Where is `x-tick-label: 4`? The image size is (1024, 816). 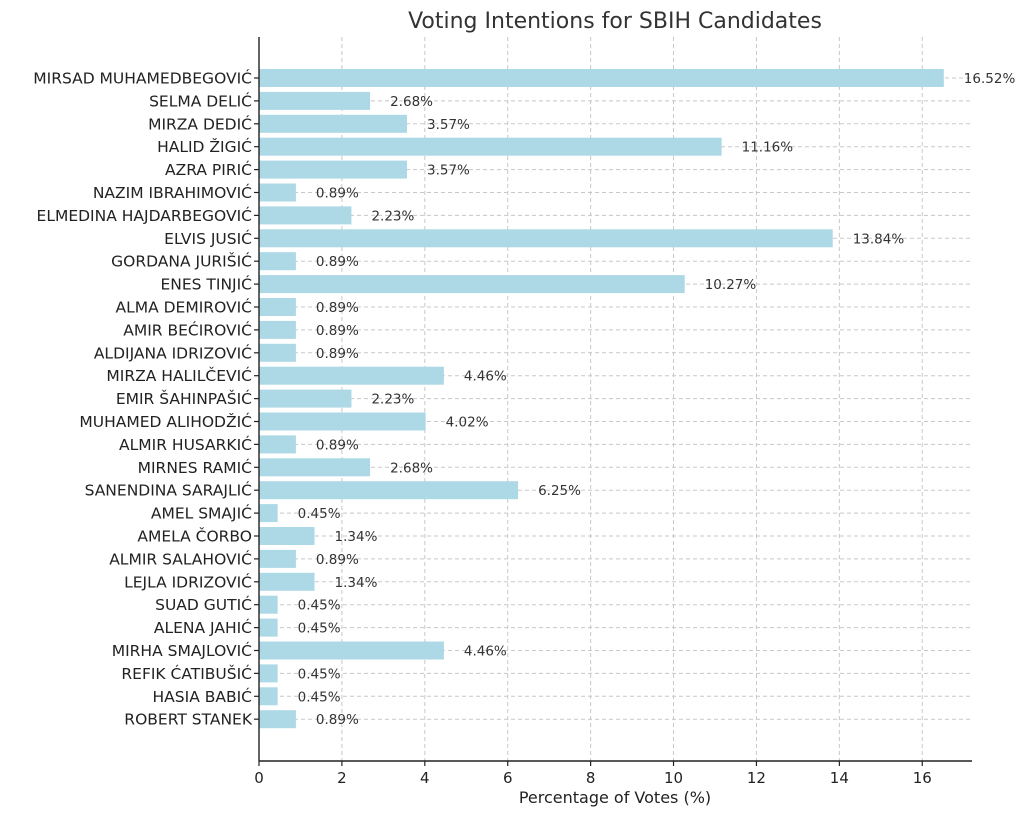 x-tick-label: 4 is located at coordinates (425, 778).